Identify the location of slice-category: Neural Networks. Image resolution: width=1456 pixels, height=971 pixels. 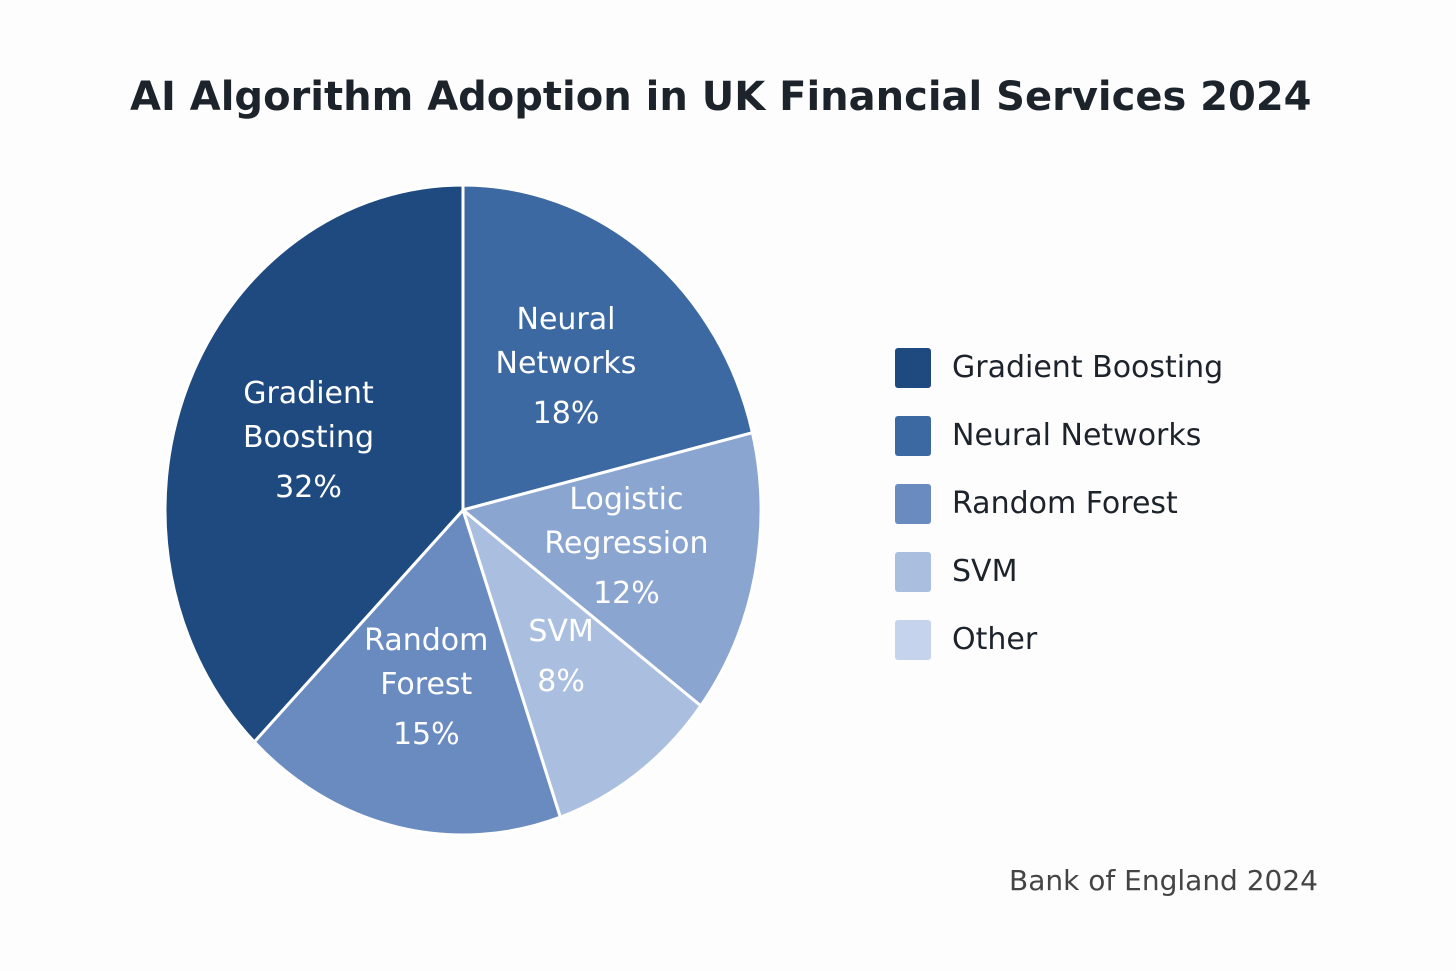
(566, 341).